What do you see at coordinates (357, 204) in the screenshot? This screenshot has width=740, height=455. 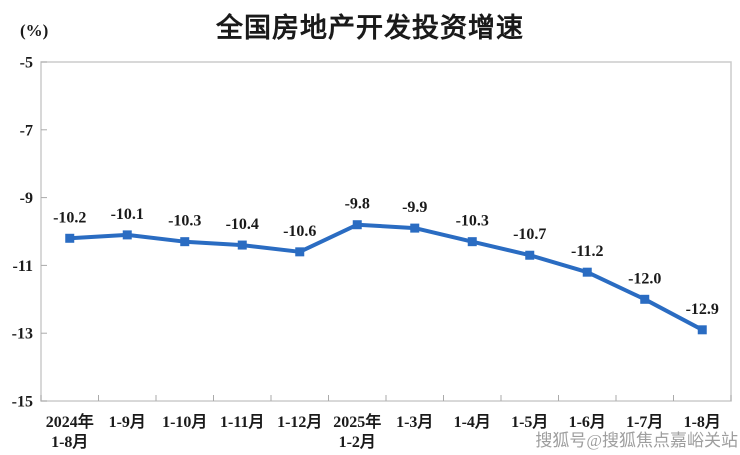 I see `data-point-label: -9.8` at bounding box center [357, 204].